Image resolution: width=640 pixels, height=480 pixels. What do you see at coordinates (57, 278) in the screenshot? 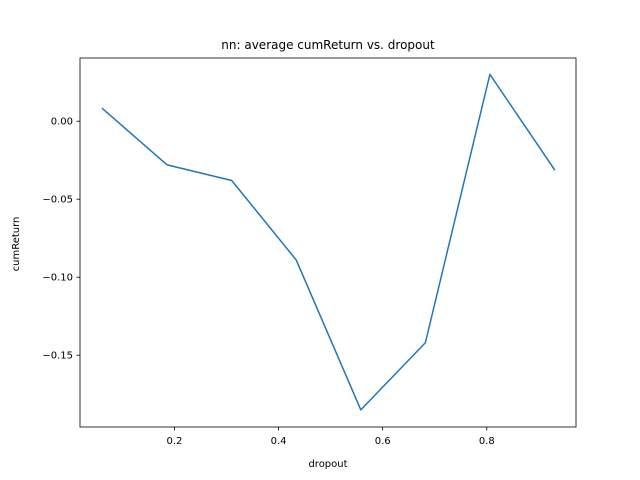
I see `y-tick-label: −0.10` at bounding box center [57, 278].